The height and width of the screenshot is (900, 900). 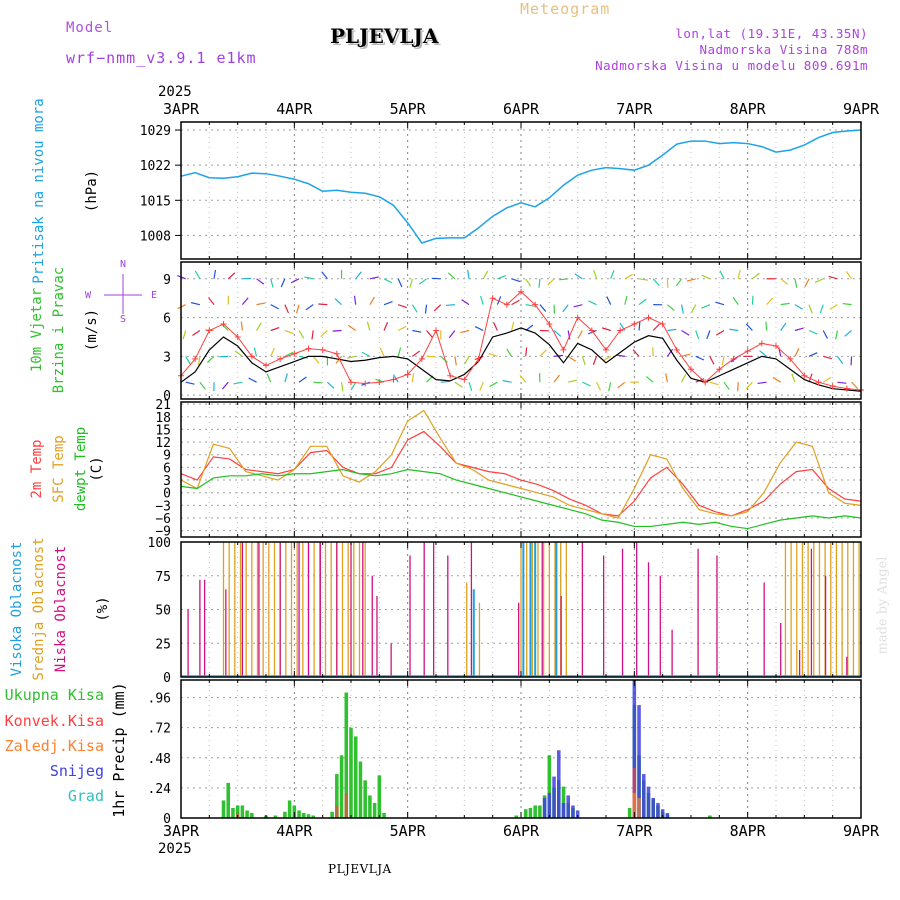 What do you see at coordinates (92, 191) in the screenshot?
I see `pressure-unit: (hPa)` at bounding box center [92, 191].